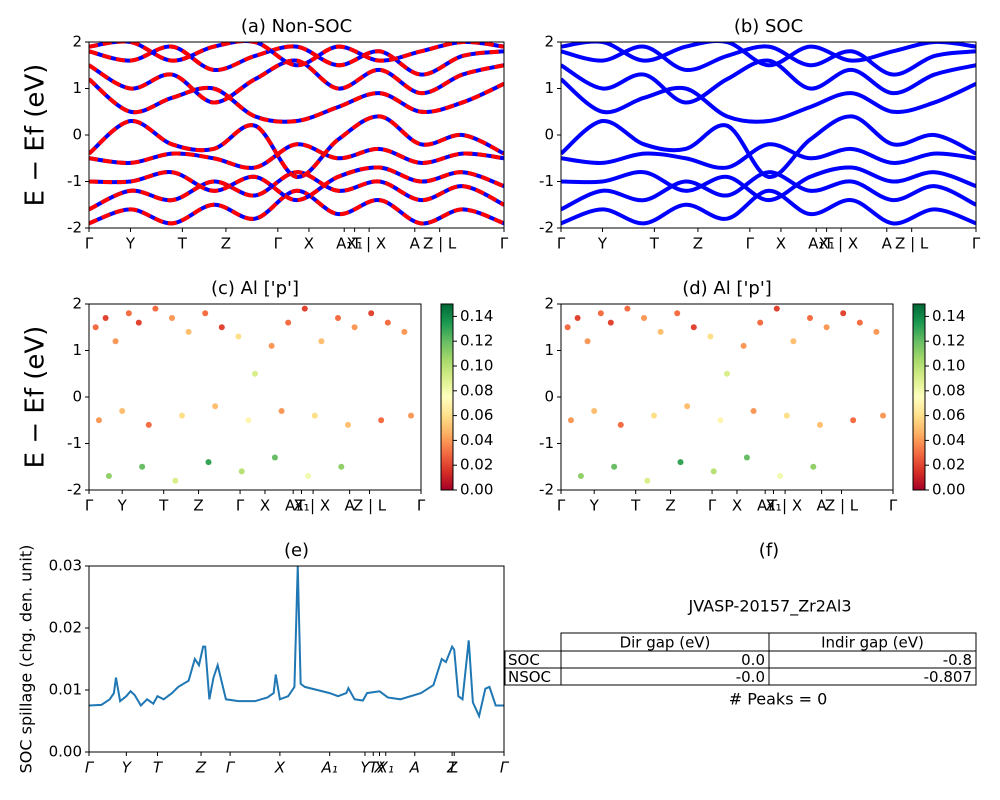 This screenshot has width=1000, height=800. I want to click on x-tick-label: T, so click(158, 768).